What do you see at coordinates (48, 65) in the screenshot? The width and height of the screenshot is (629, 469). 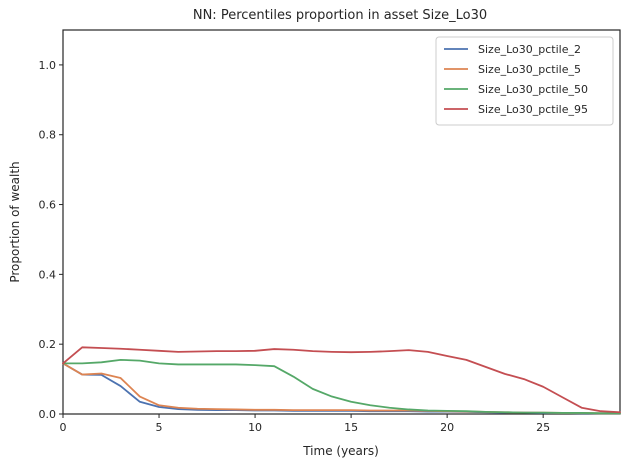 I see `y-tick-label: 1.0` at bounding box center [48, 65].